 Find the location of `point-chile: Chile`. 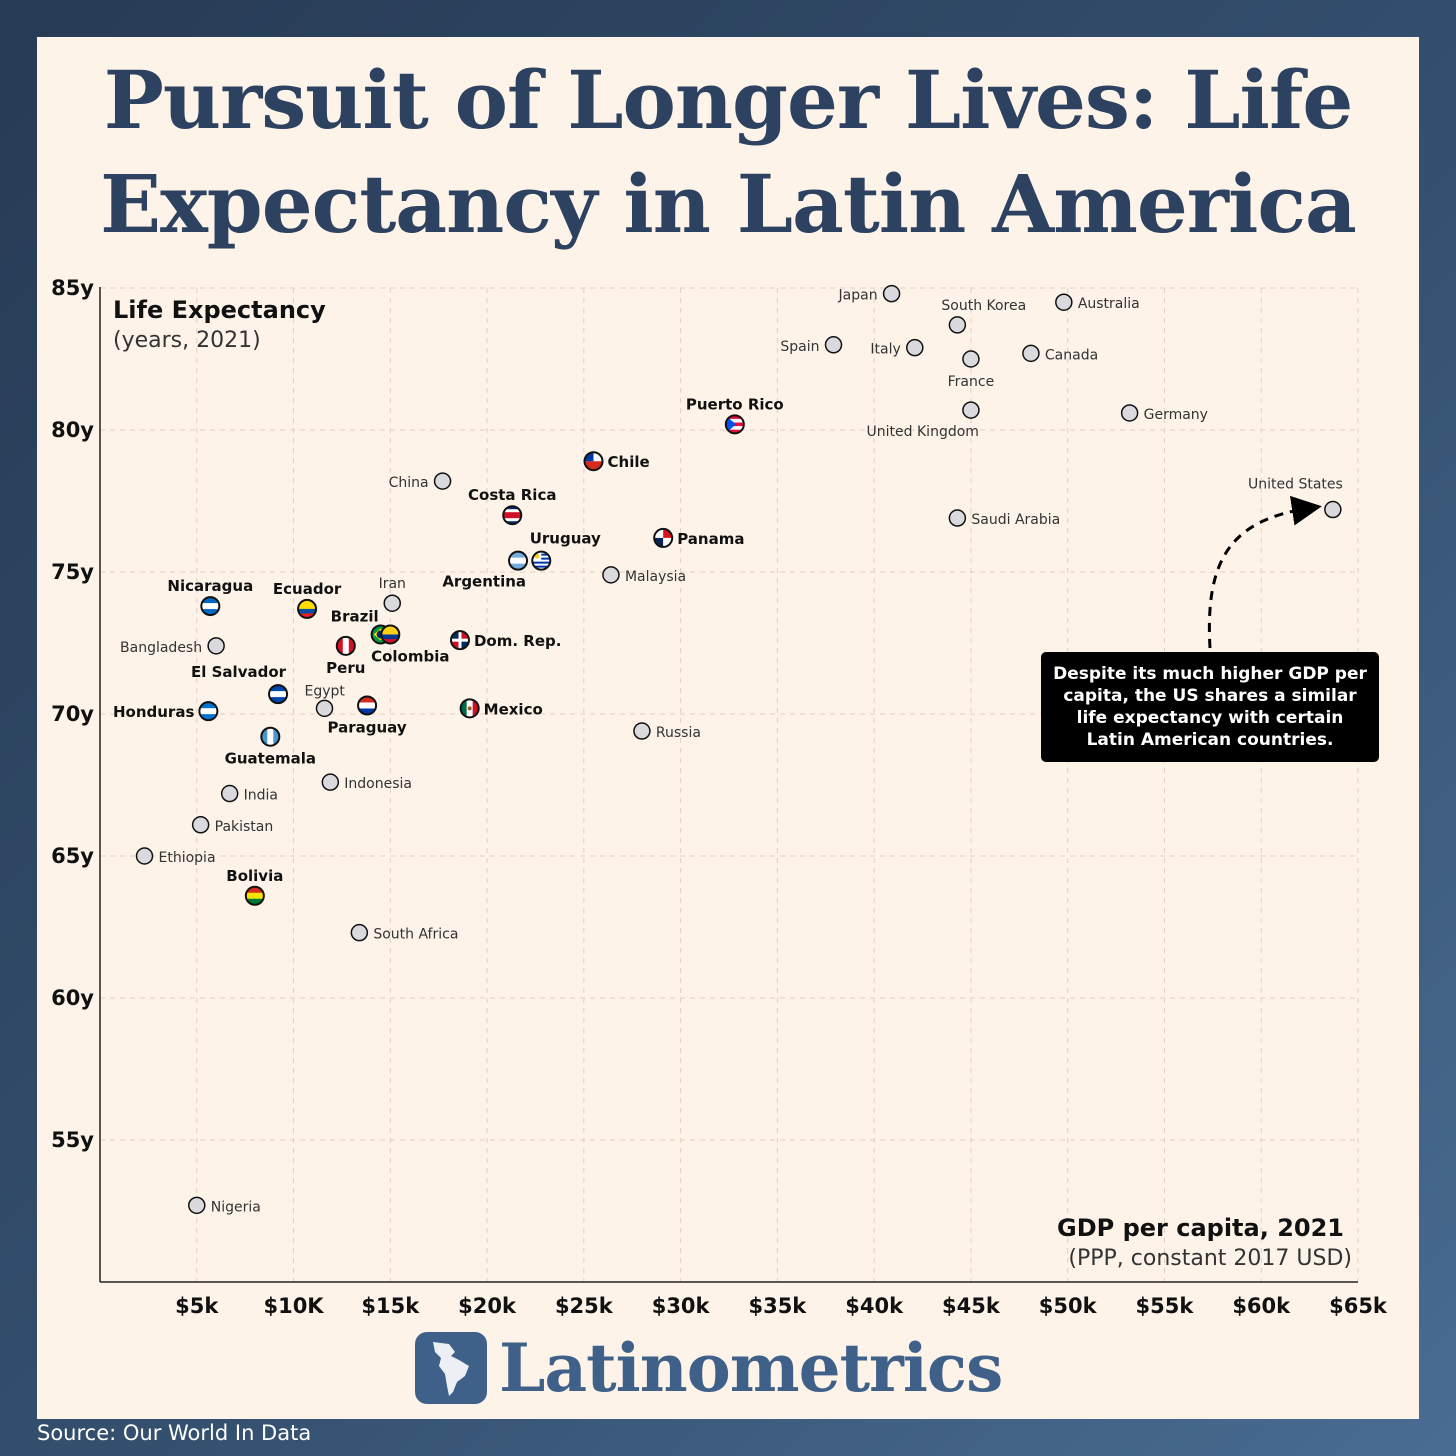

point-chile: Chile is located at coordinates (616, 461).